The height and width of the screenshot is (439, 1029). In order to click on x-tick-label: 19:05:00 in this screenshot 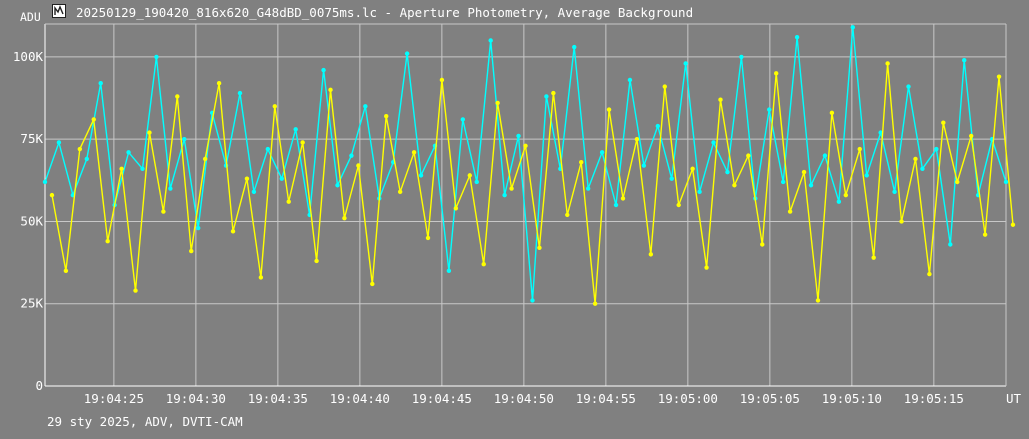, I will do `click(688, 398)`.